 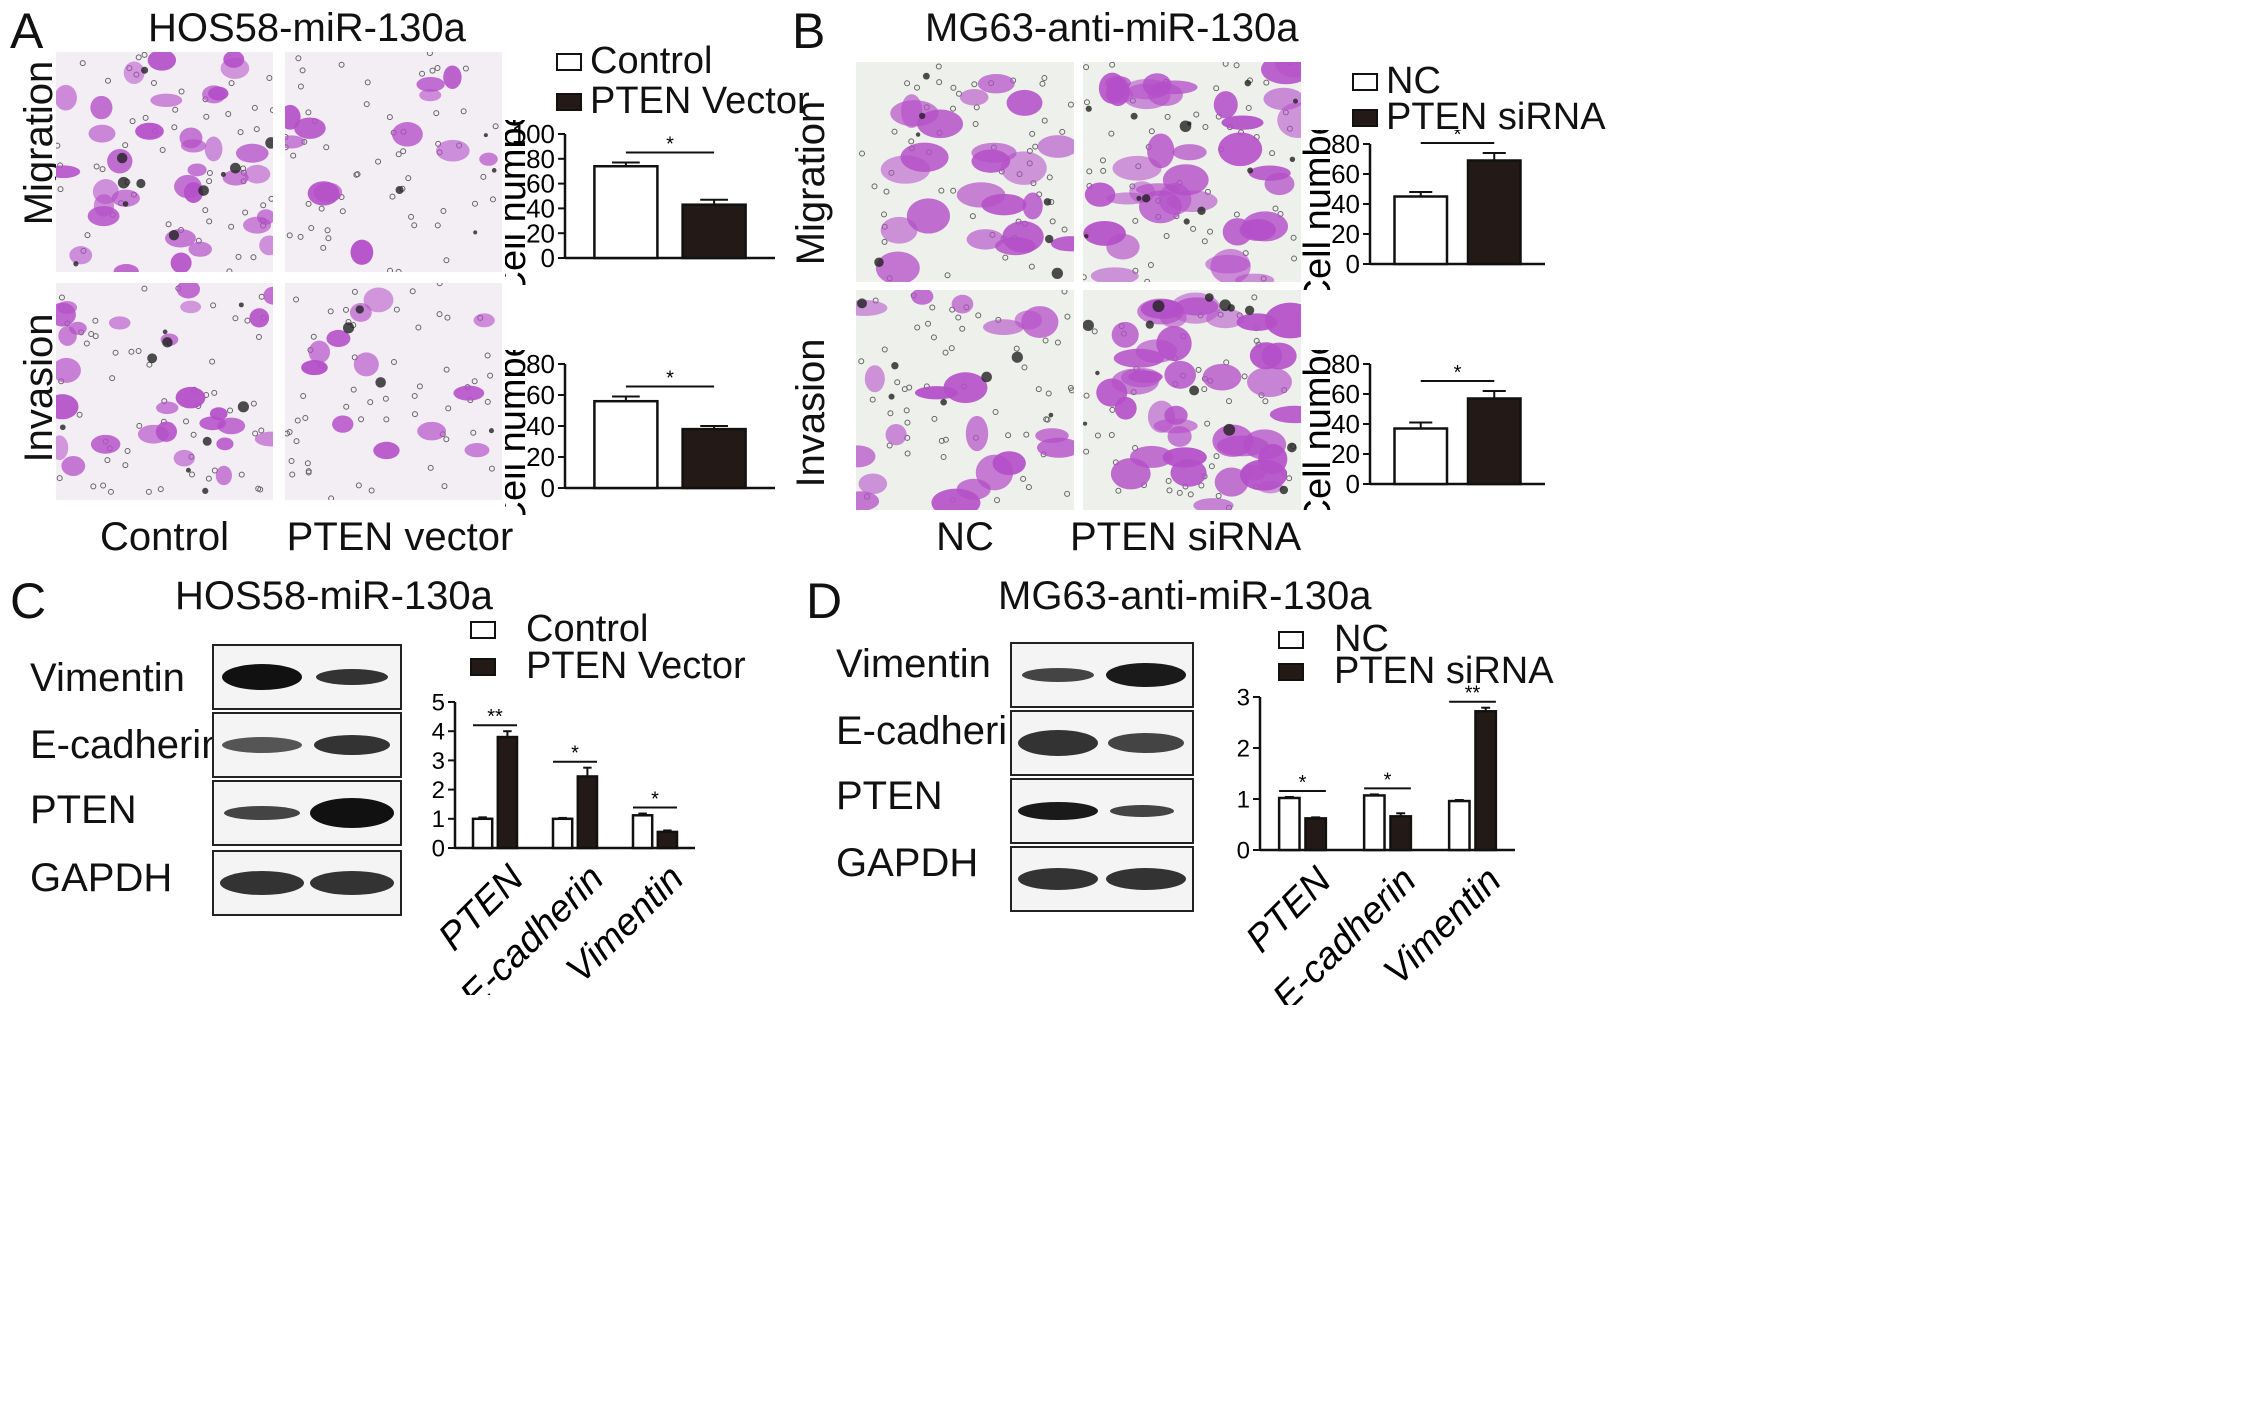 What do you see at coordinates (608, 666) in the screenshot?
I see `legend-c-pten: PTEN Vector` at bounding box center [608, 666].